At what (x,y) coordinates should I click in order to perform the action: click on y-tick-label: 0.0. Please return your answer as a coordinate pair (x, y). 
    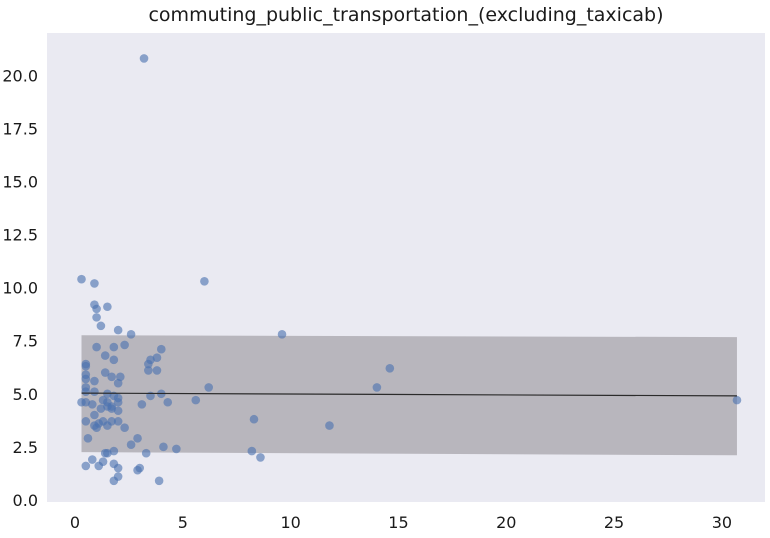
    Looking at the image, I should click on (25, 500).